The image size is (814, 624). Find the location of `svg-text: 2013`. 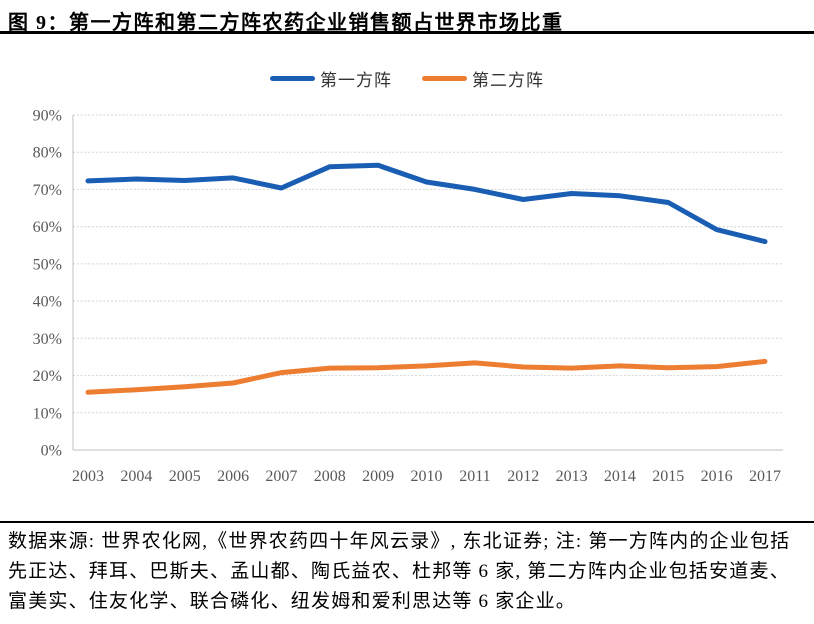

svg-text: 2013 is located at coordinates (572, 476).